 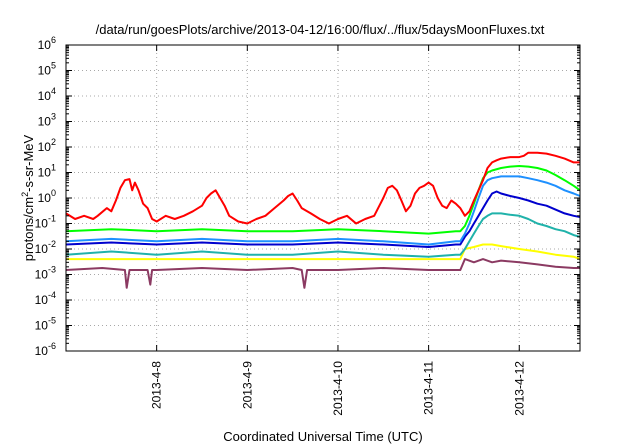 What do you see at coordinates (47, 94) in the screenshot?
I see `y-tick-label: 10⁴` at bounding box center [47, 94].